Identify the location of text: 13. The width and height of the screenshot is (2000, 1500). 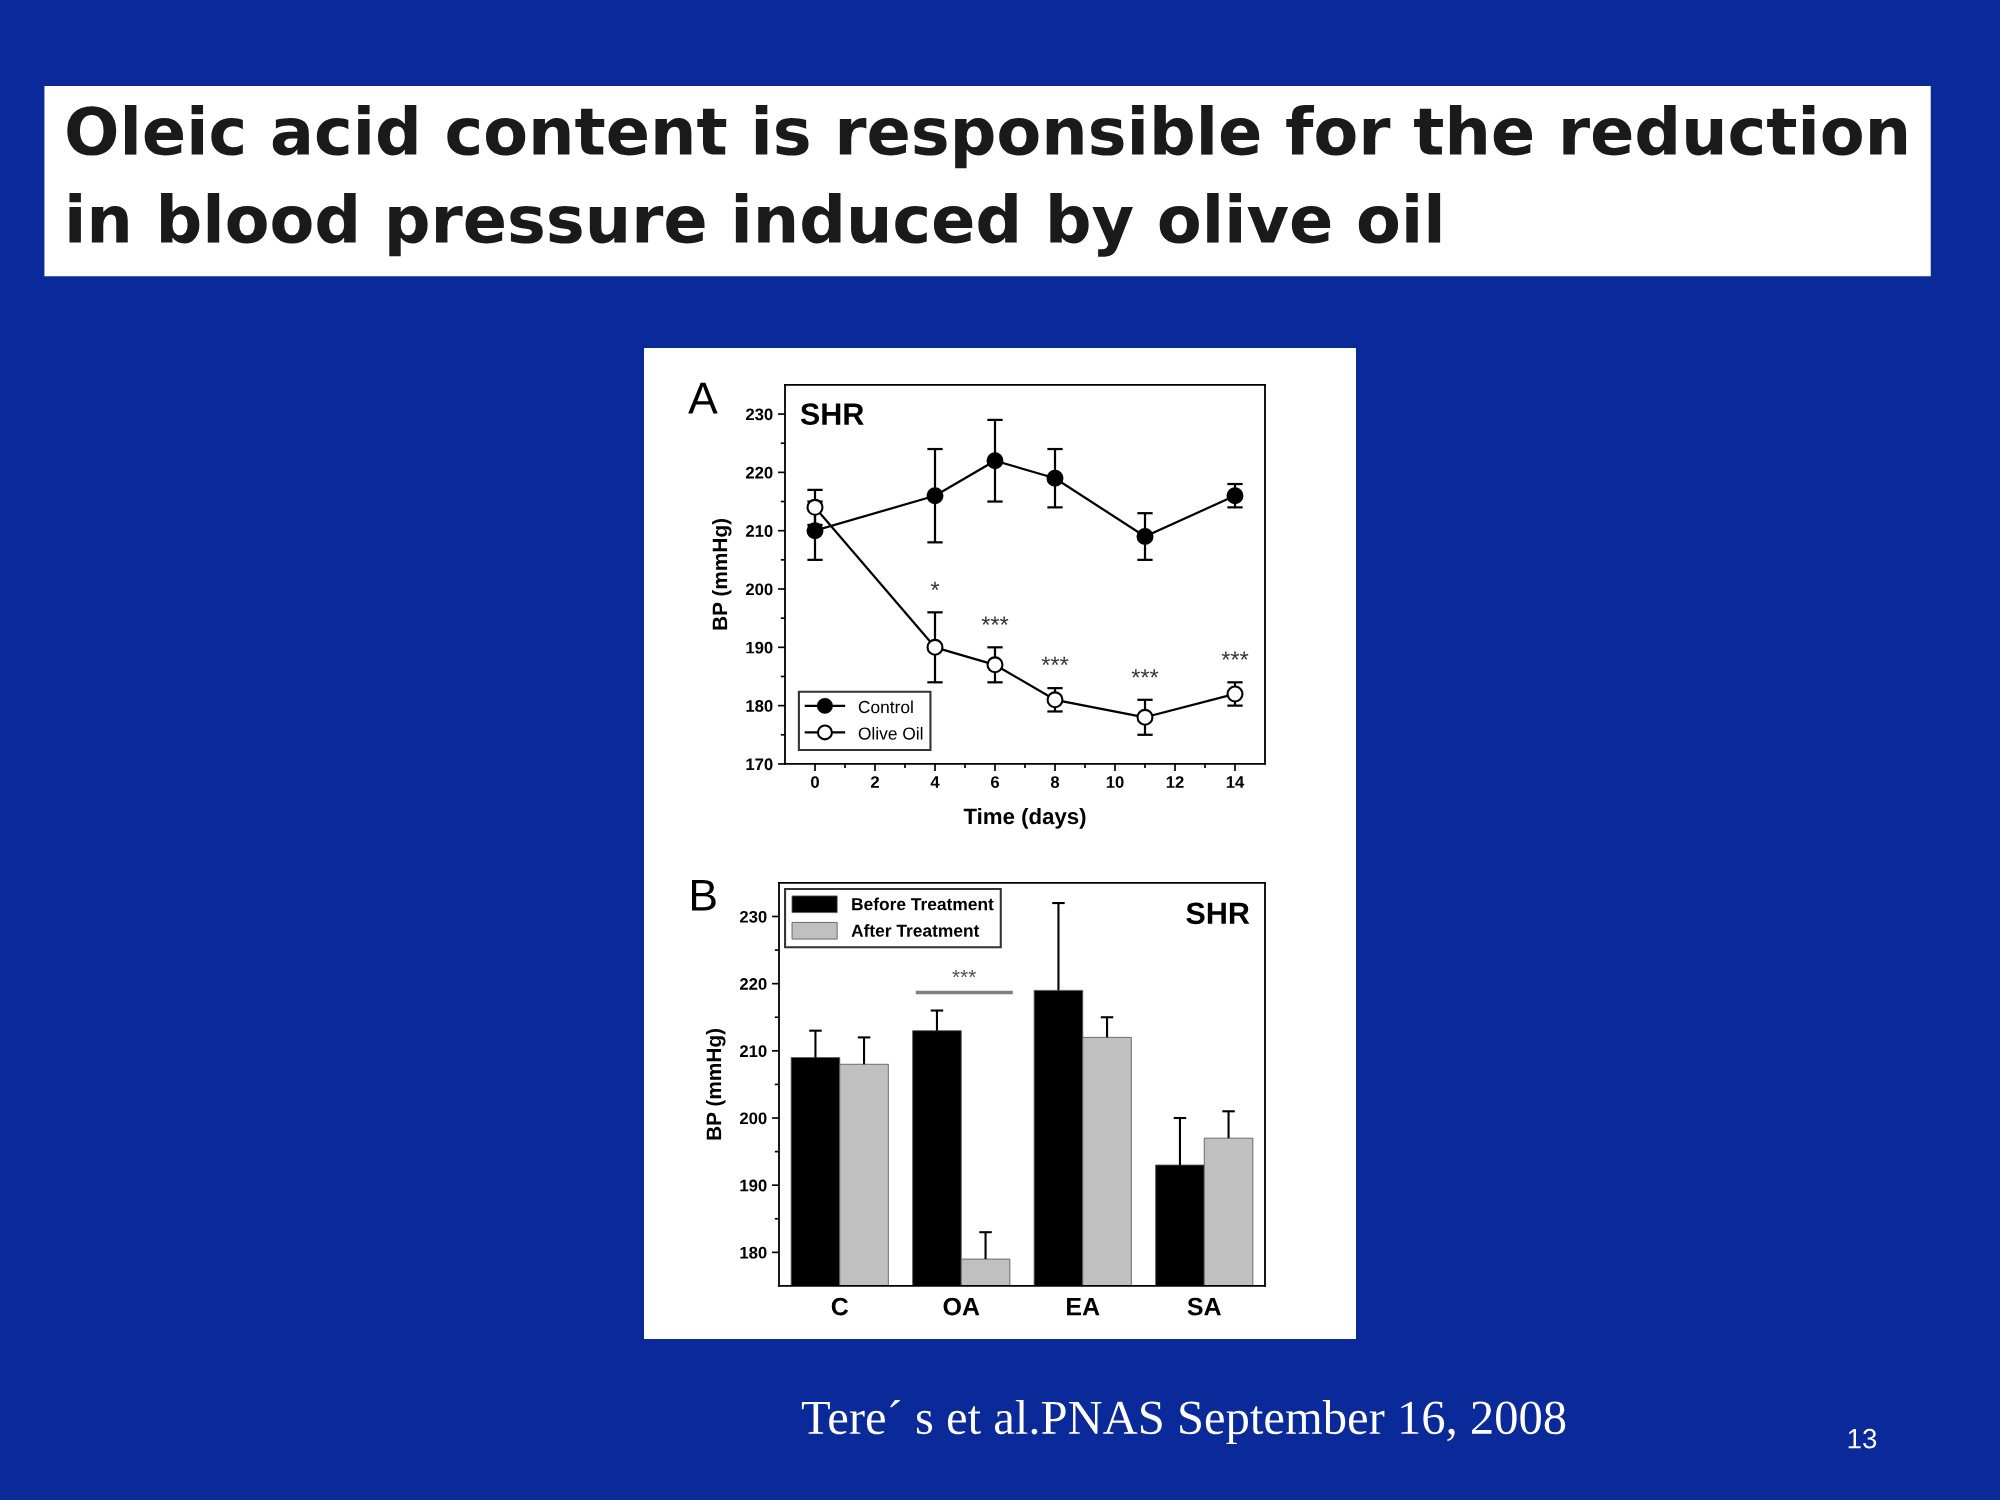
(1862, 1438).